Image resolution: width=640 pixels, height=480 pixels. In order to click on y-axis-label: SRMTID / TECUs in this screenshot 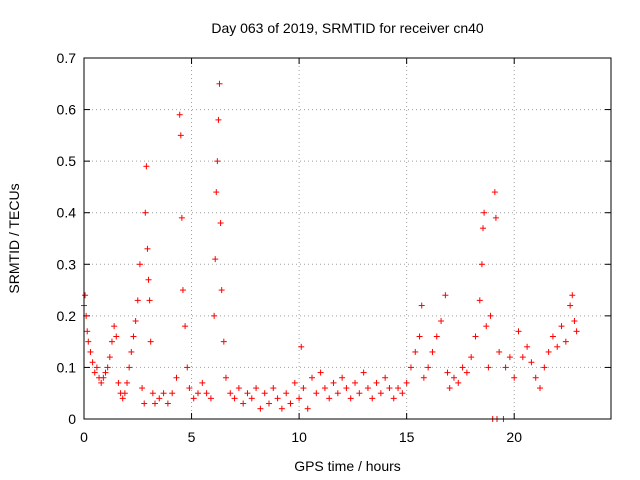, I will do `click(14, 238)`.